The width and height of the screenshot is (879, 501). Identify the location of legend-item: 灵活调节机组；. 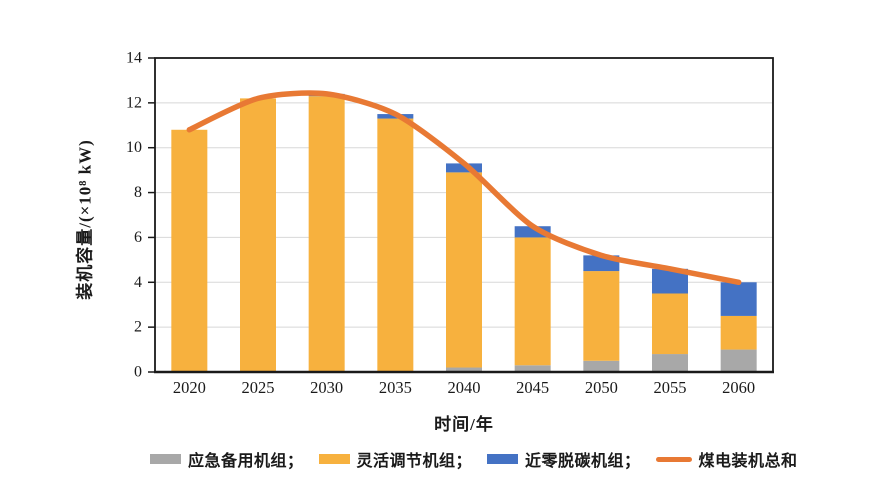
(395, 459).